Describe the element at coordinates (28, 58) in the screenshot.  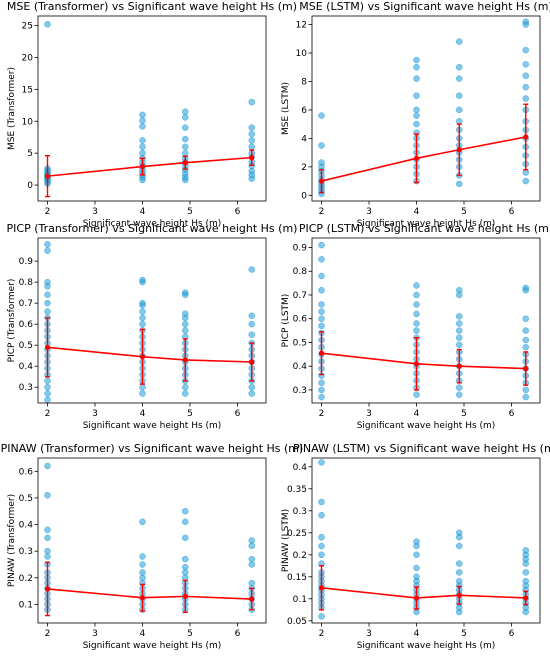
I see `y-tick-label: 20` at that location.